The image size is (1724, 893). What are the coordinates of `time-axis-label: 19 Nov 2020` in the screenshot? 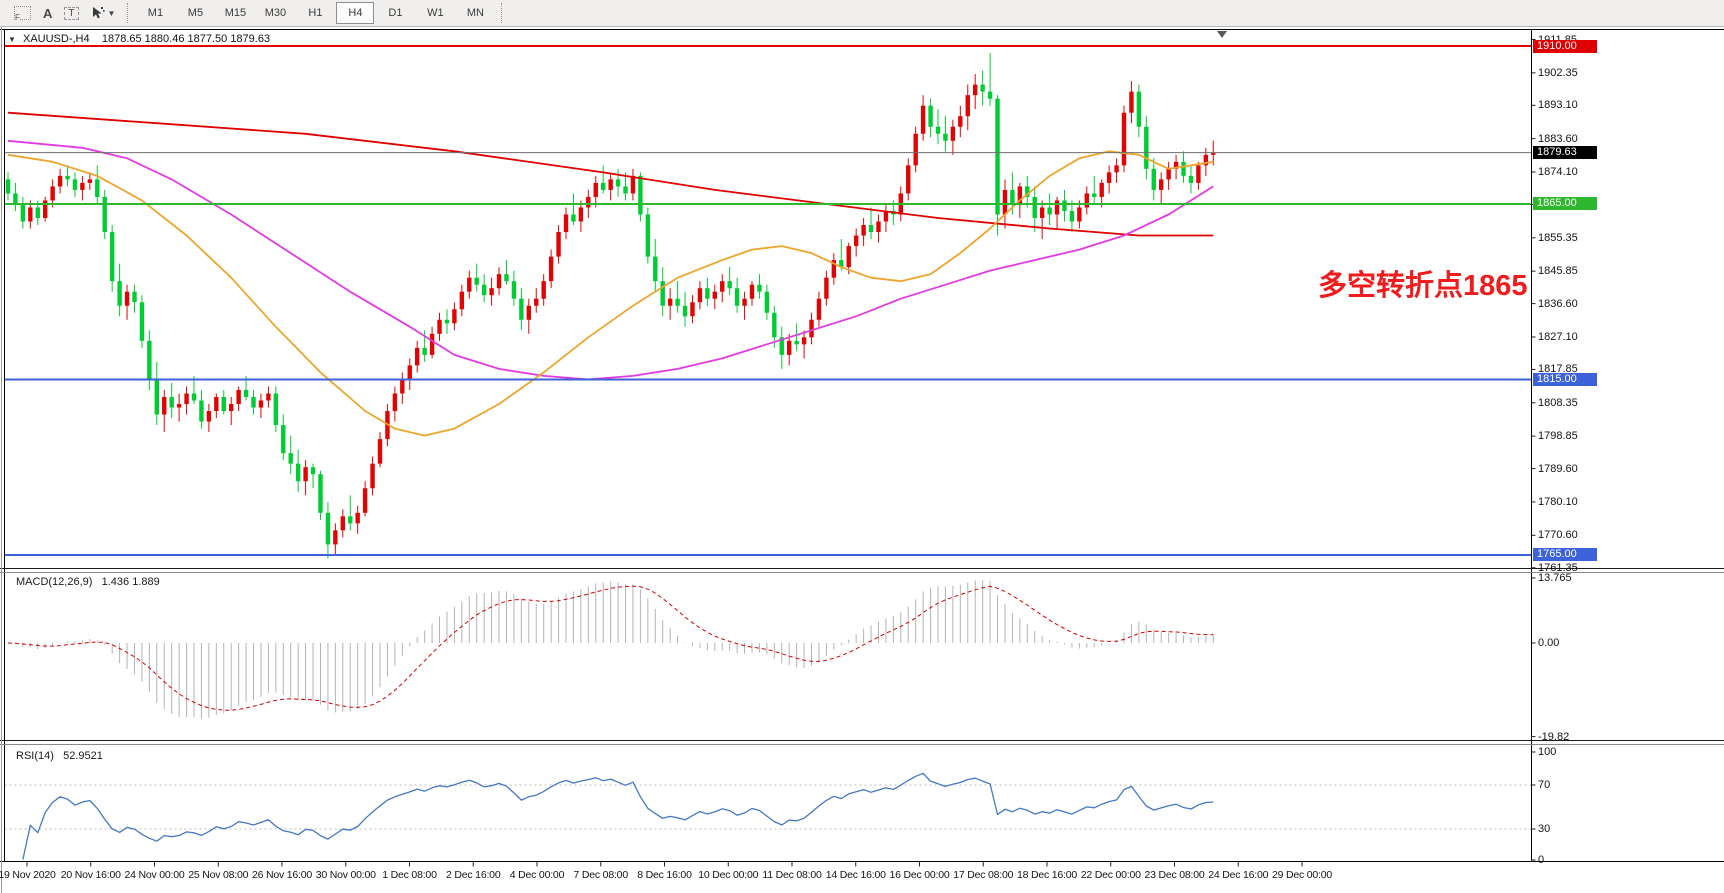 It's located at (28, 875).